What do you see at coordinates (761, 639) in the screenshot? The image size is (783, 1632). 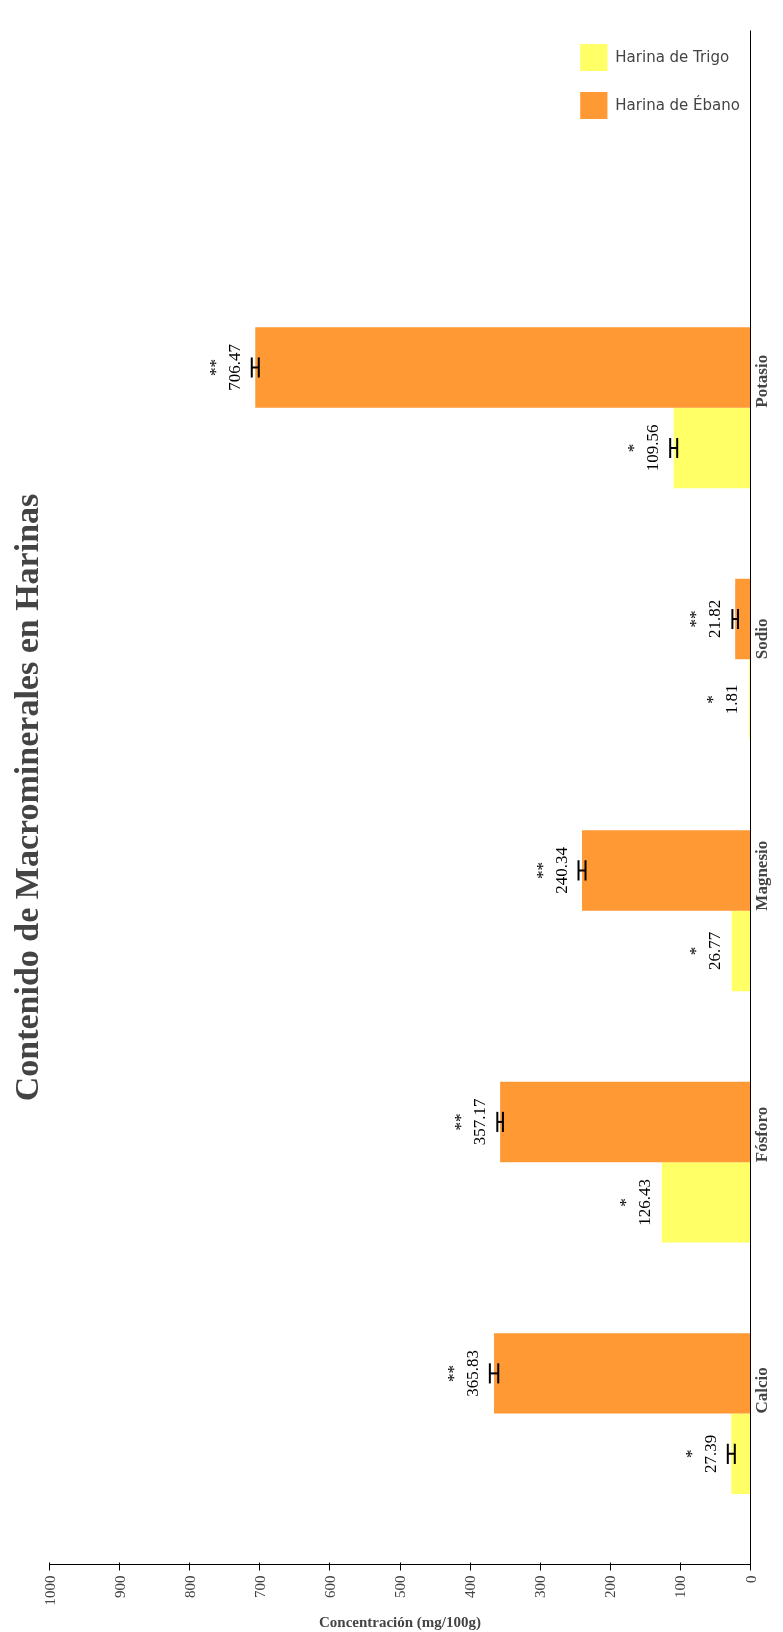 I see `y-tick-label: Sodio` at bounding box center [761, 639].